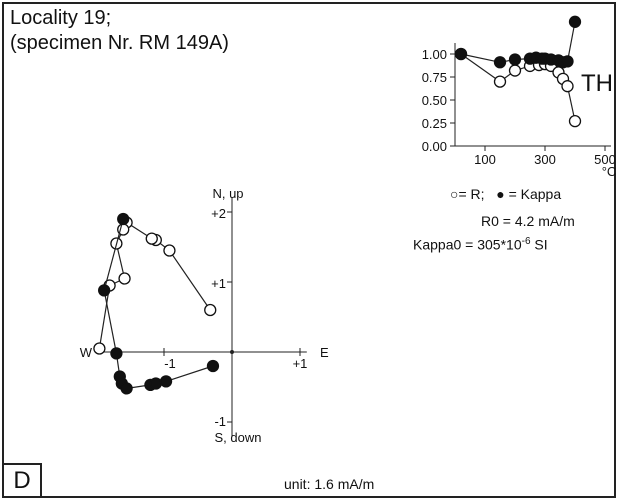 The height and width of the screenshot is (502, 620). What do you see at coordinates (218, 283) in the screenshot?
I see `y-tick-label: +1` at bounding box center [218, 283].